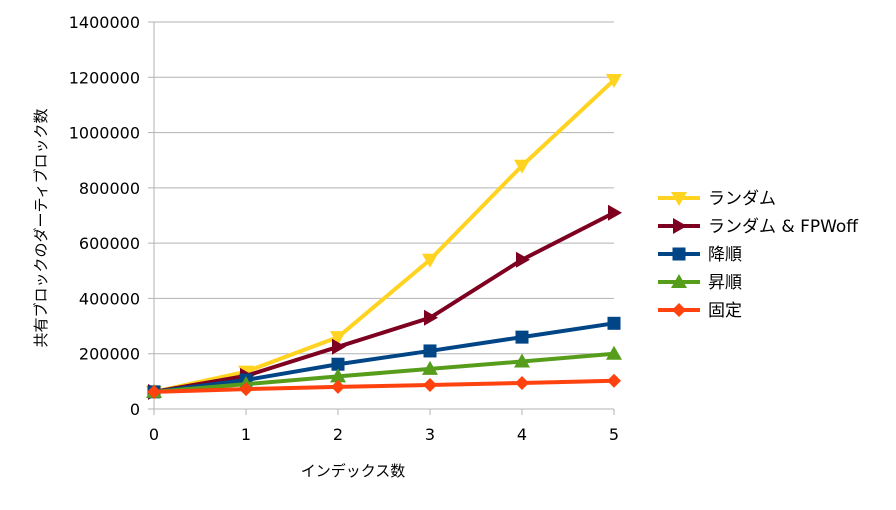 Image resolution: width=896 pixels, height=510 pixels. What do you see at coordinates (109, 298) in the screenshot?
I see `y-tick-label: 400000` at bounding box center [109, 298].